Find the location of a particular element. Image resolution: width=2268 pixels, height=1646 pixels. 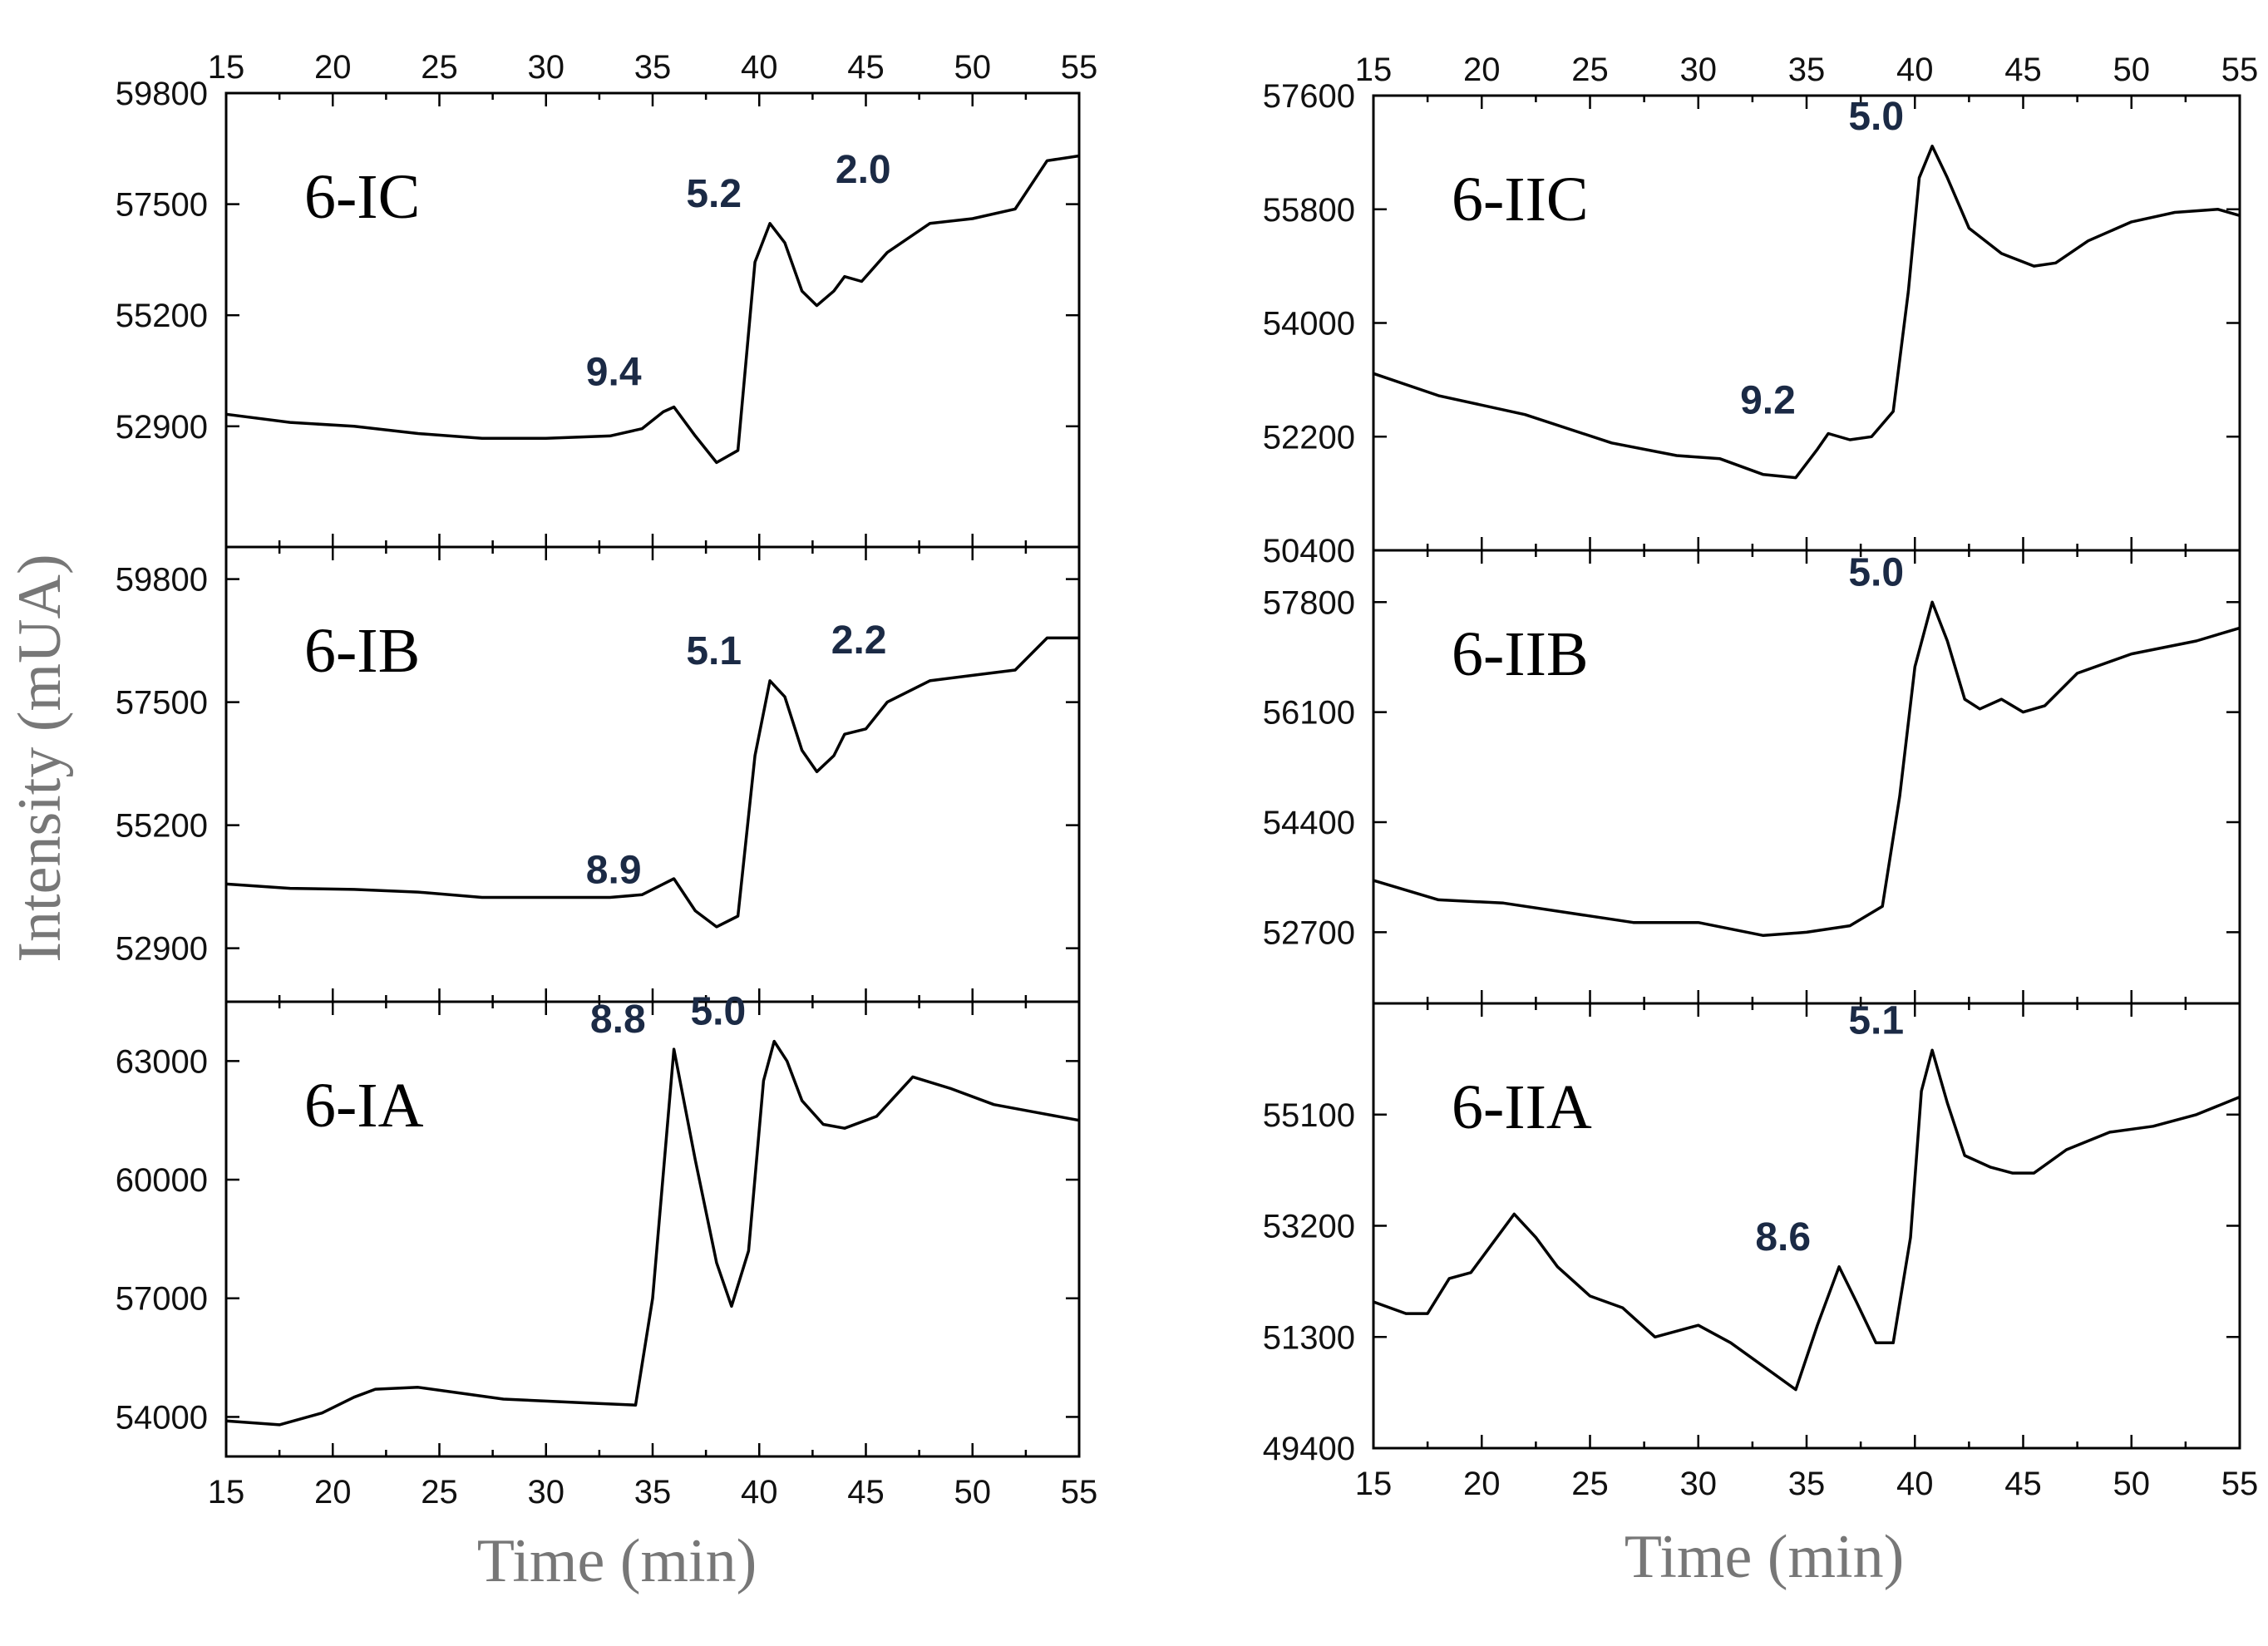

panel-label: 6-IC is located at coordinates (362, 197).